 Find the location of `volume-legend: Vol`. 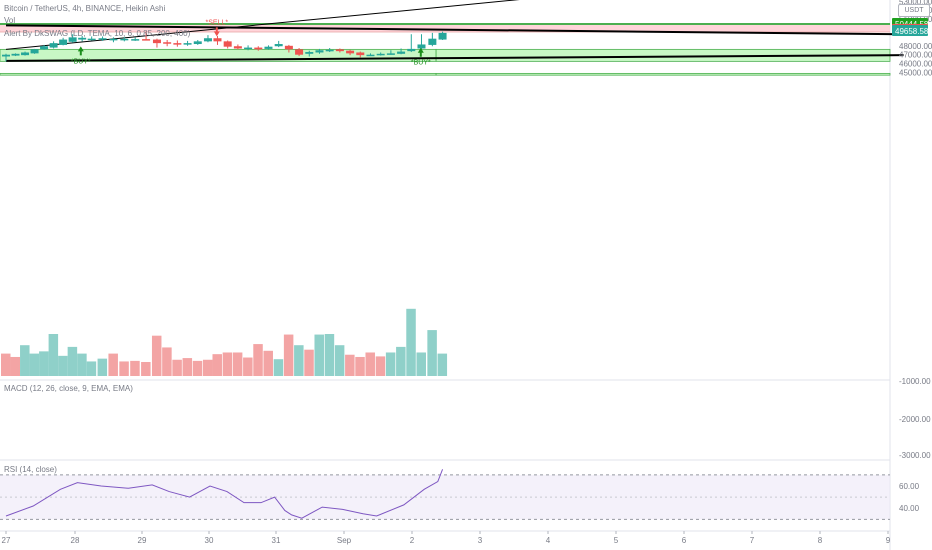

volume-legend: Vol is located at coordinates (10, 20).